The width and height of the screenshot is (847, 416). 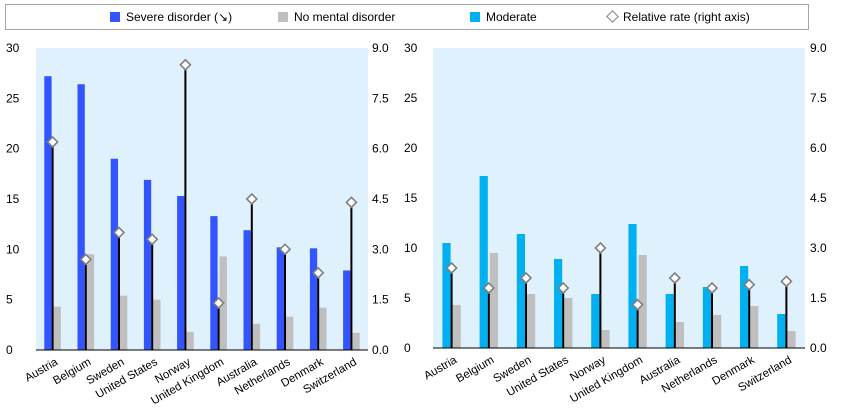 What do you see at coordinates (380, 249) in the screenshot?
I see `y2-axis-tick-label: 3.0` at bounding box center [380, 249].